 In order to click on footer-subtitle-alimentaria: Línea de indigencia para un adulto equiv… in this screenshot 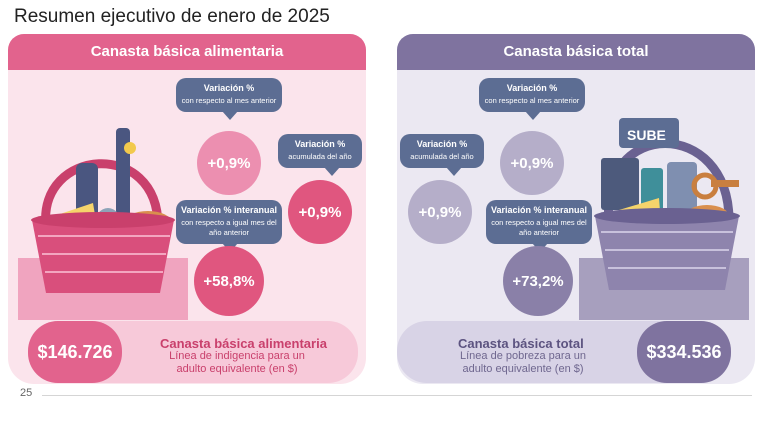, I will do `click(237, 362)`.